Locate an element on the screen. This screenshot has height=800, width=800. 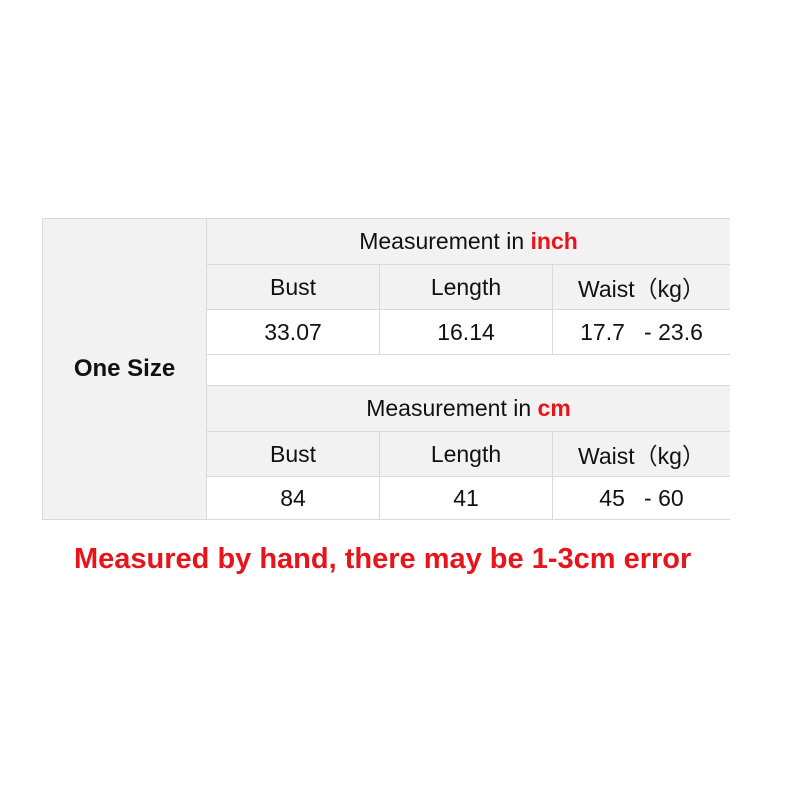
inch-unit: inch is located at coordinates (554, 241).